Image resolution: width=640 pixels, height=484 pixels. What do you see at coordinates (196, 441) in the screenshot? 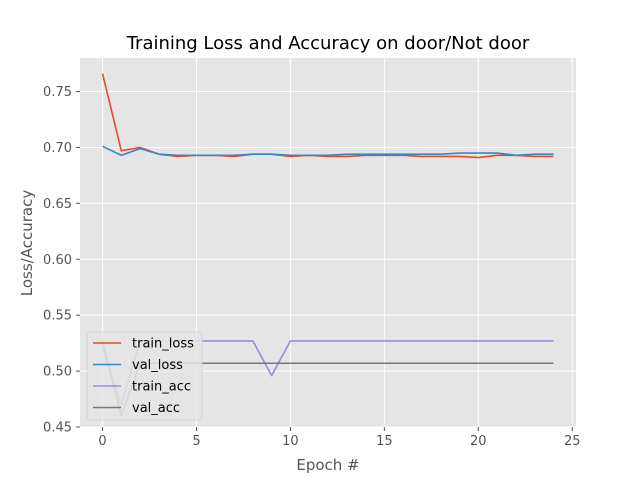
I see `x-tick-label: 5` at bounding box center [196, 441].